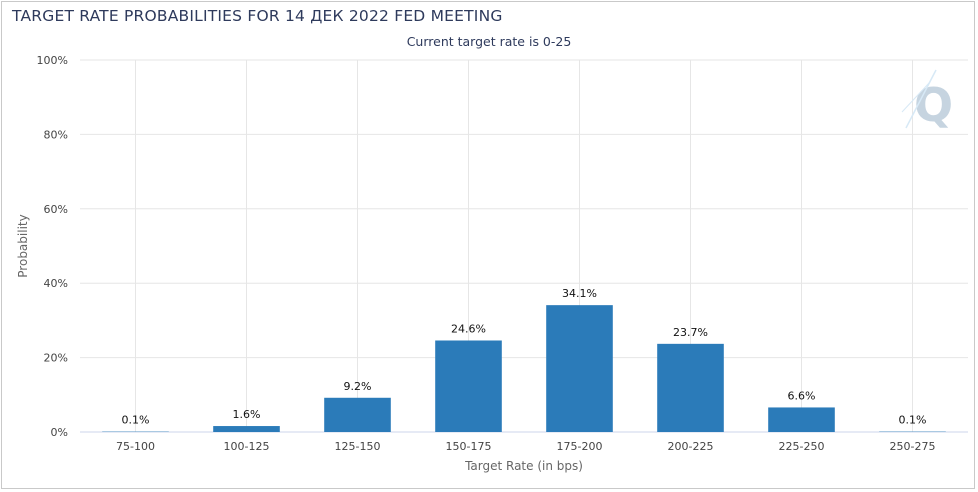  I want to click on chart-subtitle: Current target rate is 0-25, so click(489, 41).